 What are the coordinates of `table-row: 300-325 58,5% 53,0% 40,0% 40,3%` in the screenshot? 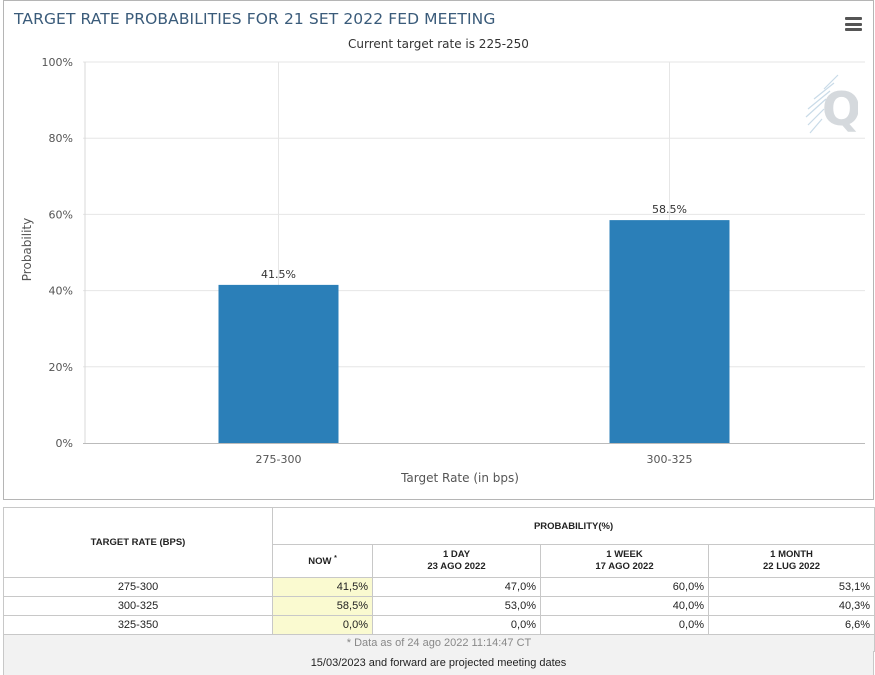 It's located at (439, 606).